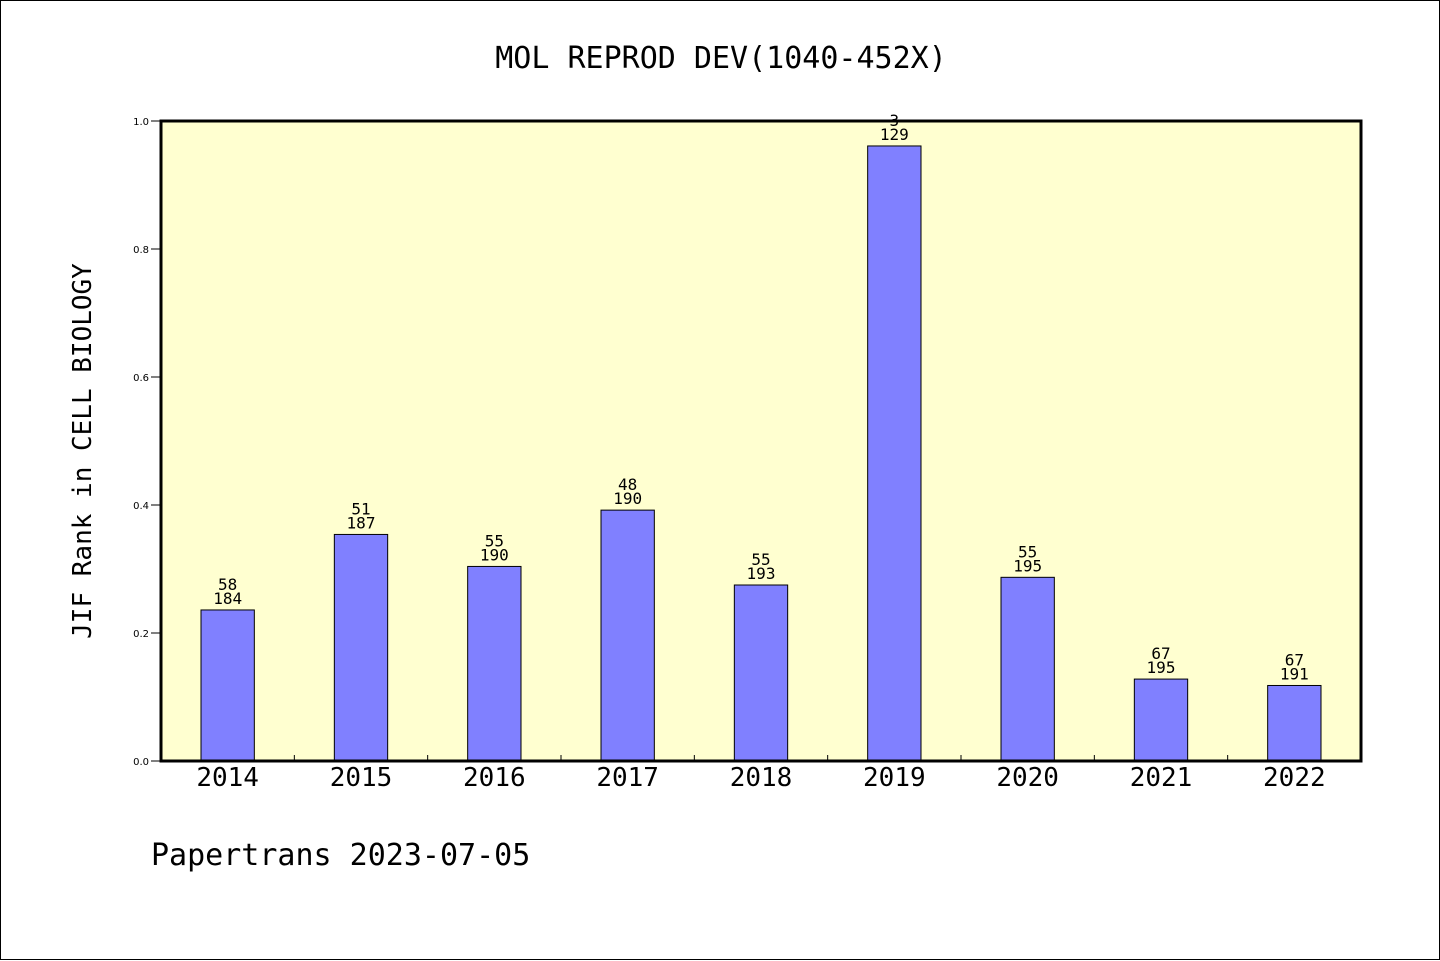 Image resolution: width=1440 pixels, height=961 pixels. Describe the element at coordinates (494, 663) in the screenshot. I see `bar-2016` at that location.